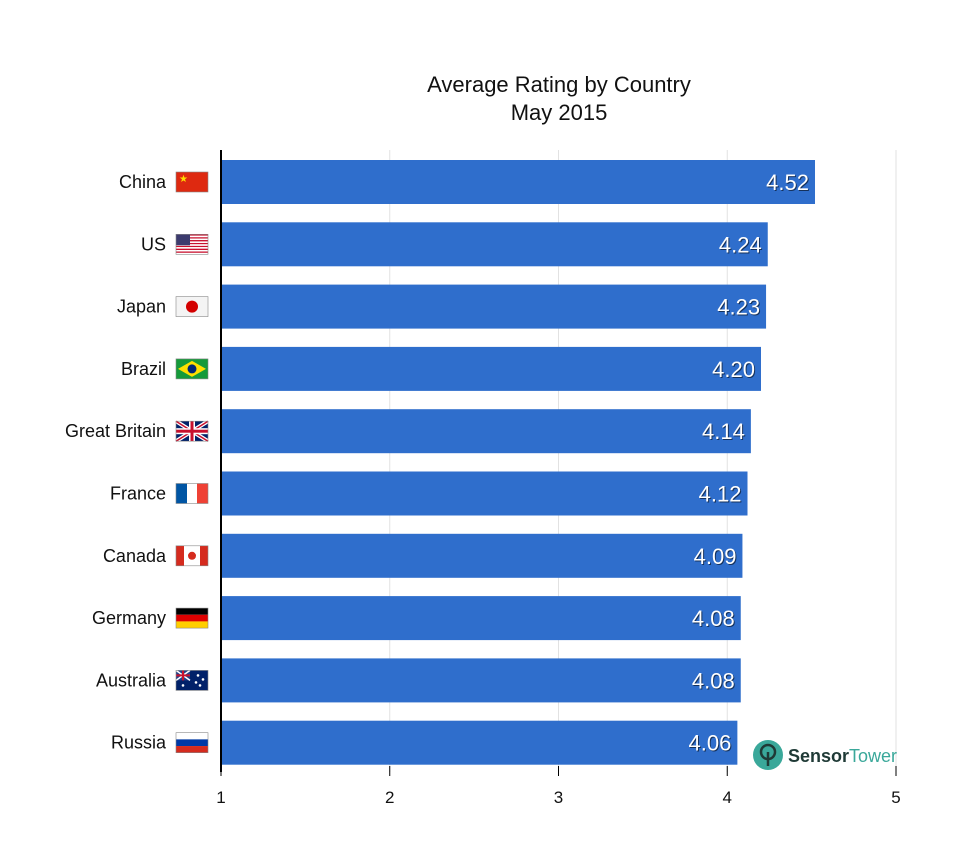  What do you see at coordinates (192, 493) in the screenshot?
I see `france-flag-icon` at bounding box center [192, 493].